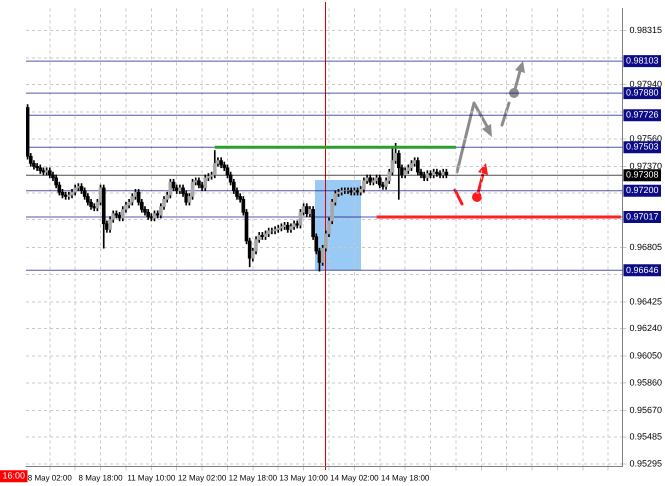  What do you see at coordinates (151, 477) in the screenshot?
I see `x-tick-label: 11 May 10:00` at bounding box center [151, 477].